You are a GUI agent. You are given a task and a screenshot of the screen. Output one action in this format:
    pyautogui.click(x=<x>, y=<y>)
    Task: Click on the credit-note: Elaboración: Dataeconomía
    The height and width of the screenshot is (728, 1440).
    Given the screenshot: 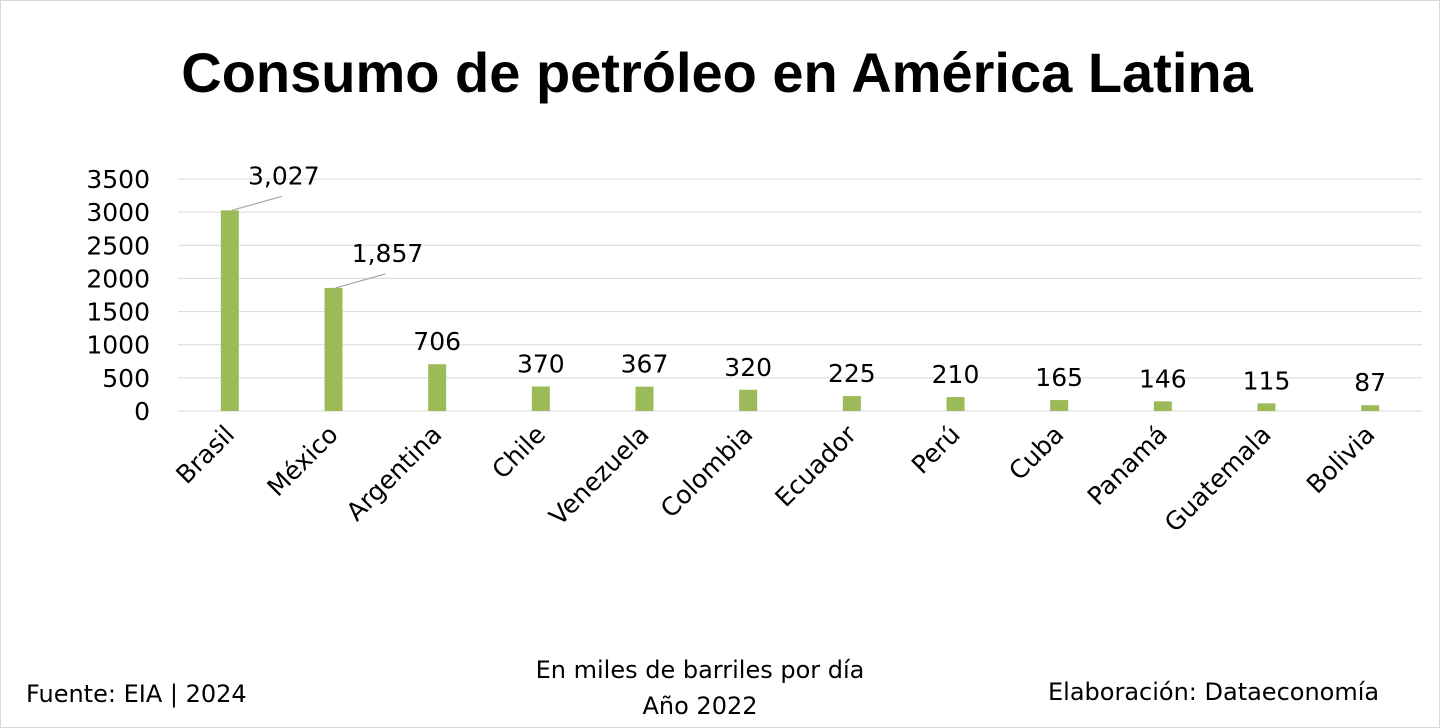 What is the action you would take?
    pyautogui.click(x=1214, y=692)
    